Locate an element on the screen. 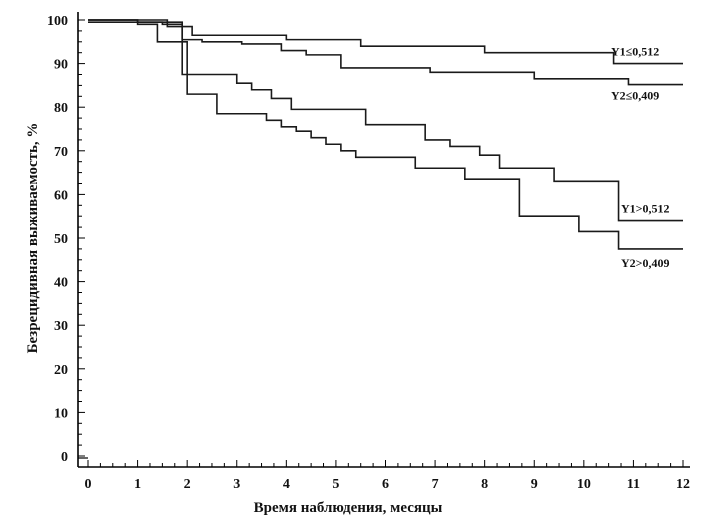  series-label-4: Y2>0,409 is located at coordinates (645, 263).